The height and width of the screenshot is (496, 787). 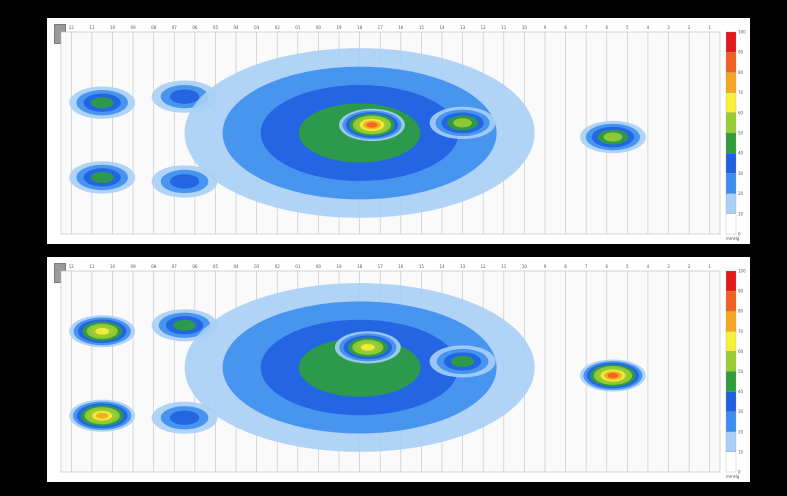 I want to click on scale-tick-label: 40, so click(x=741, y=391).